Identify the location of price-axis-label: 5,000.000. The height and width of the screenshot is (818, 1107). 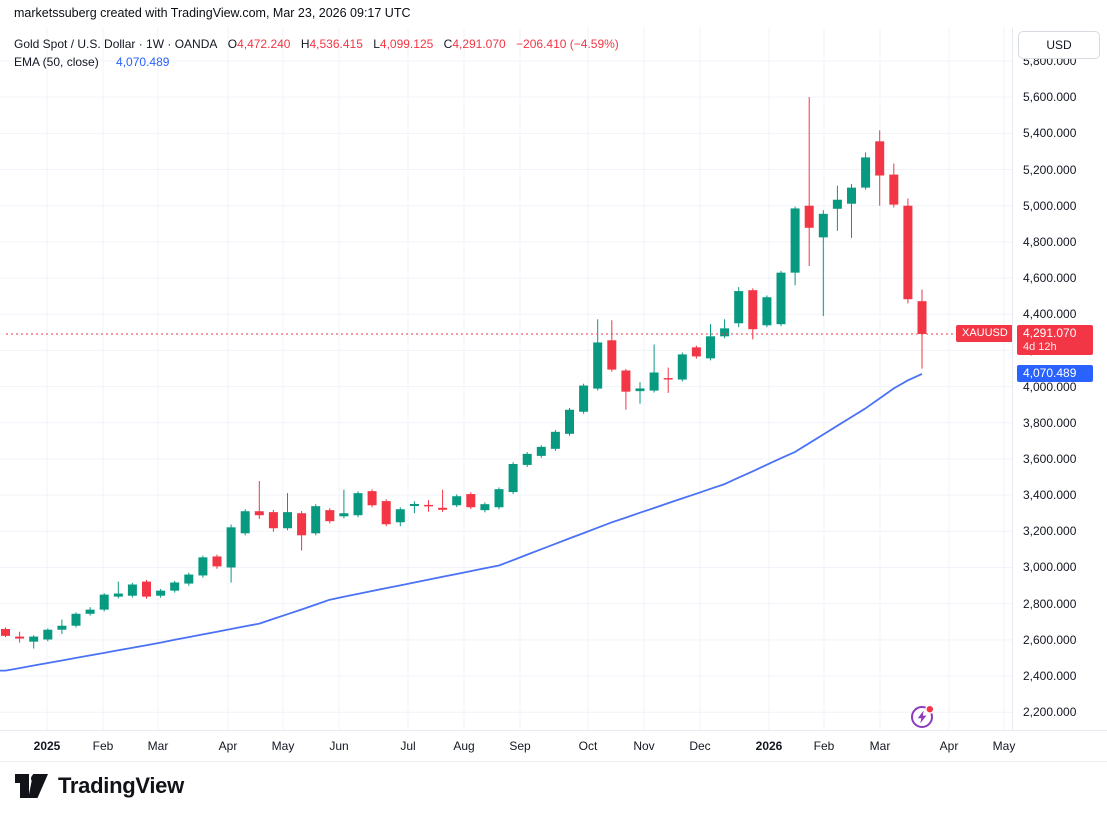
(1050, 205).